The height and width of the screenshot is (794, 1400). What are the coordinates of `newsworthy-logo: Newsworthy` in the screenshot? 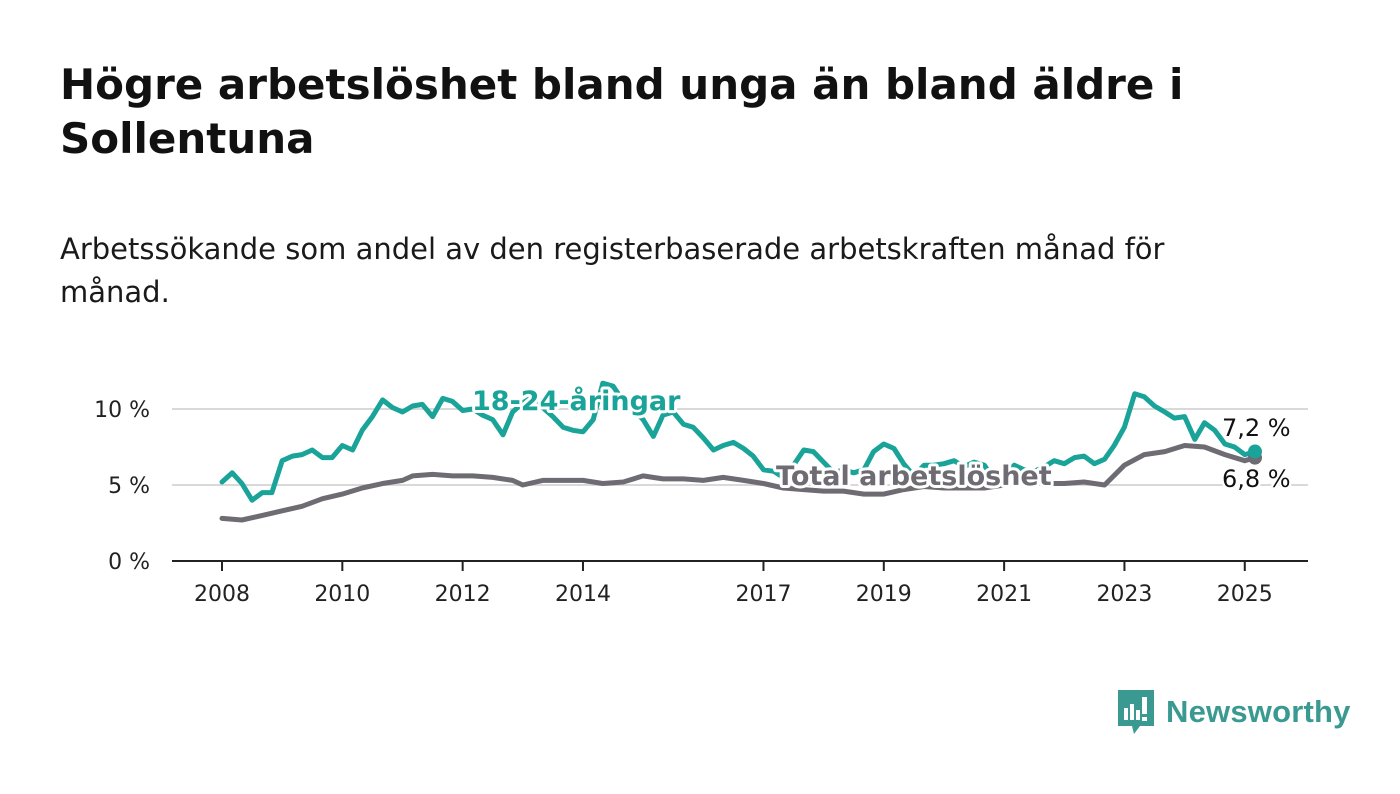 It's located at (1234, 712).